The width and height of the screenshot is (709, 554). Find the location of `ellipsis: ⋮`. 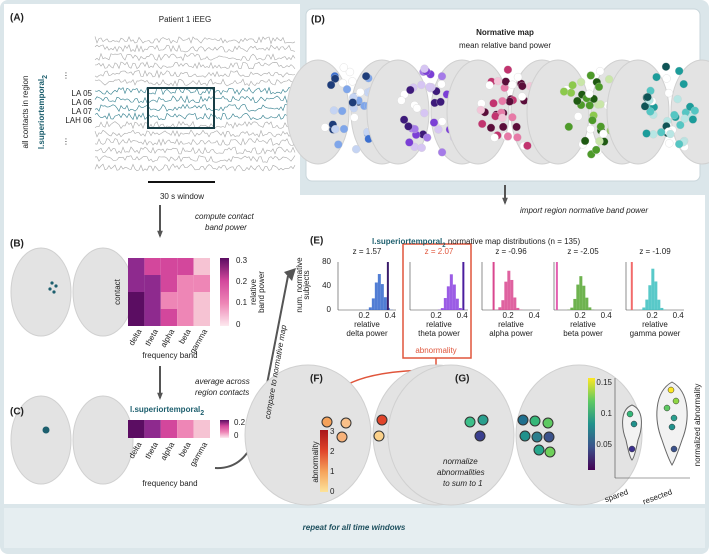

ellipsis: ⋮ is located at coordinates (66, 141).